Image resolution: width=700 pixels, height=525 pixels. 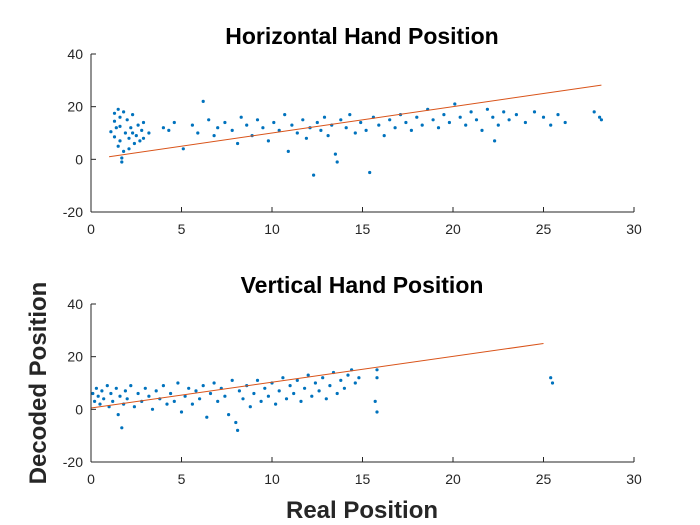 I want to click on y-tick-label: 0, so click(x=79, y=159).